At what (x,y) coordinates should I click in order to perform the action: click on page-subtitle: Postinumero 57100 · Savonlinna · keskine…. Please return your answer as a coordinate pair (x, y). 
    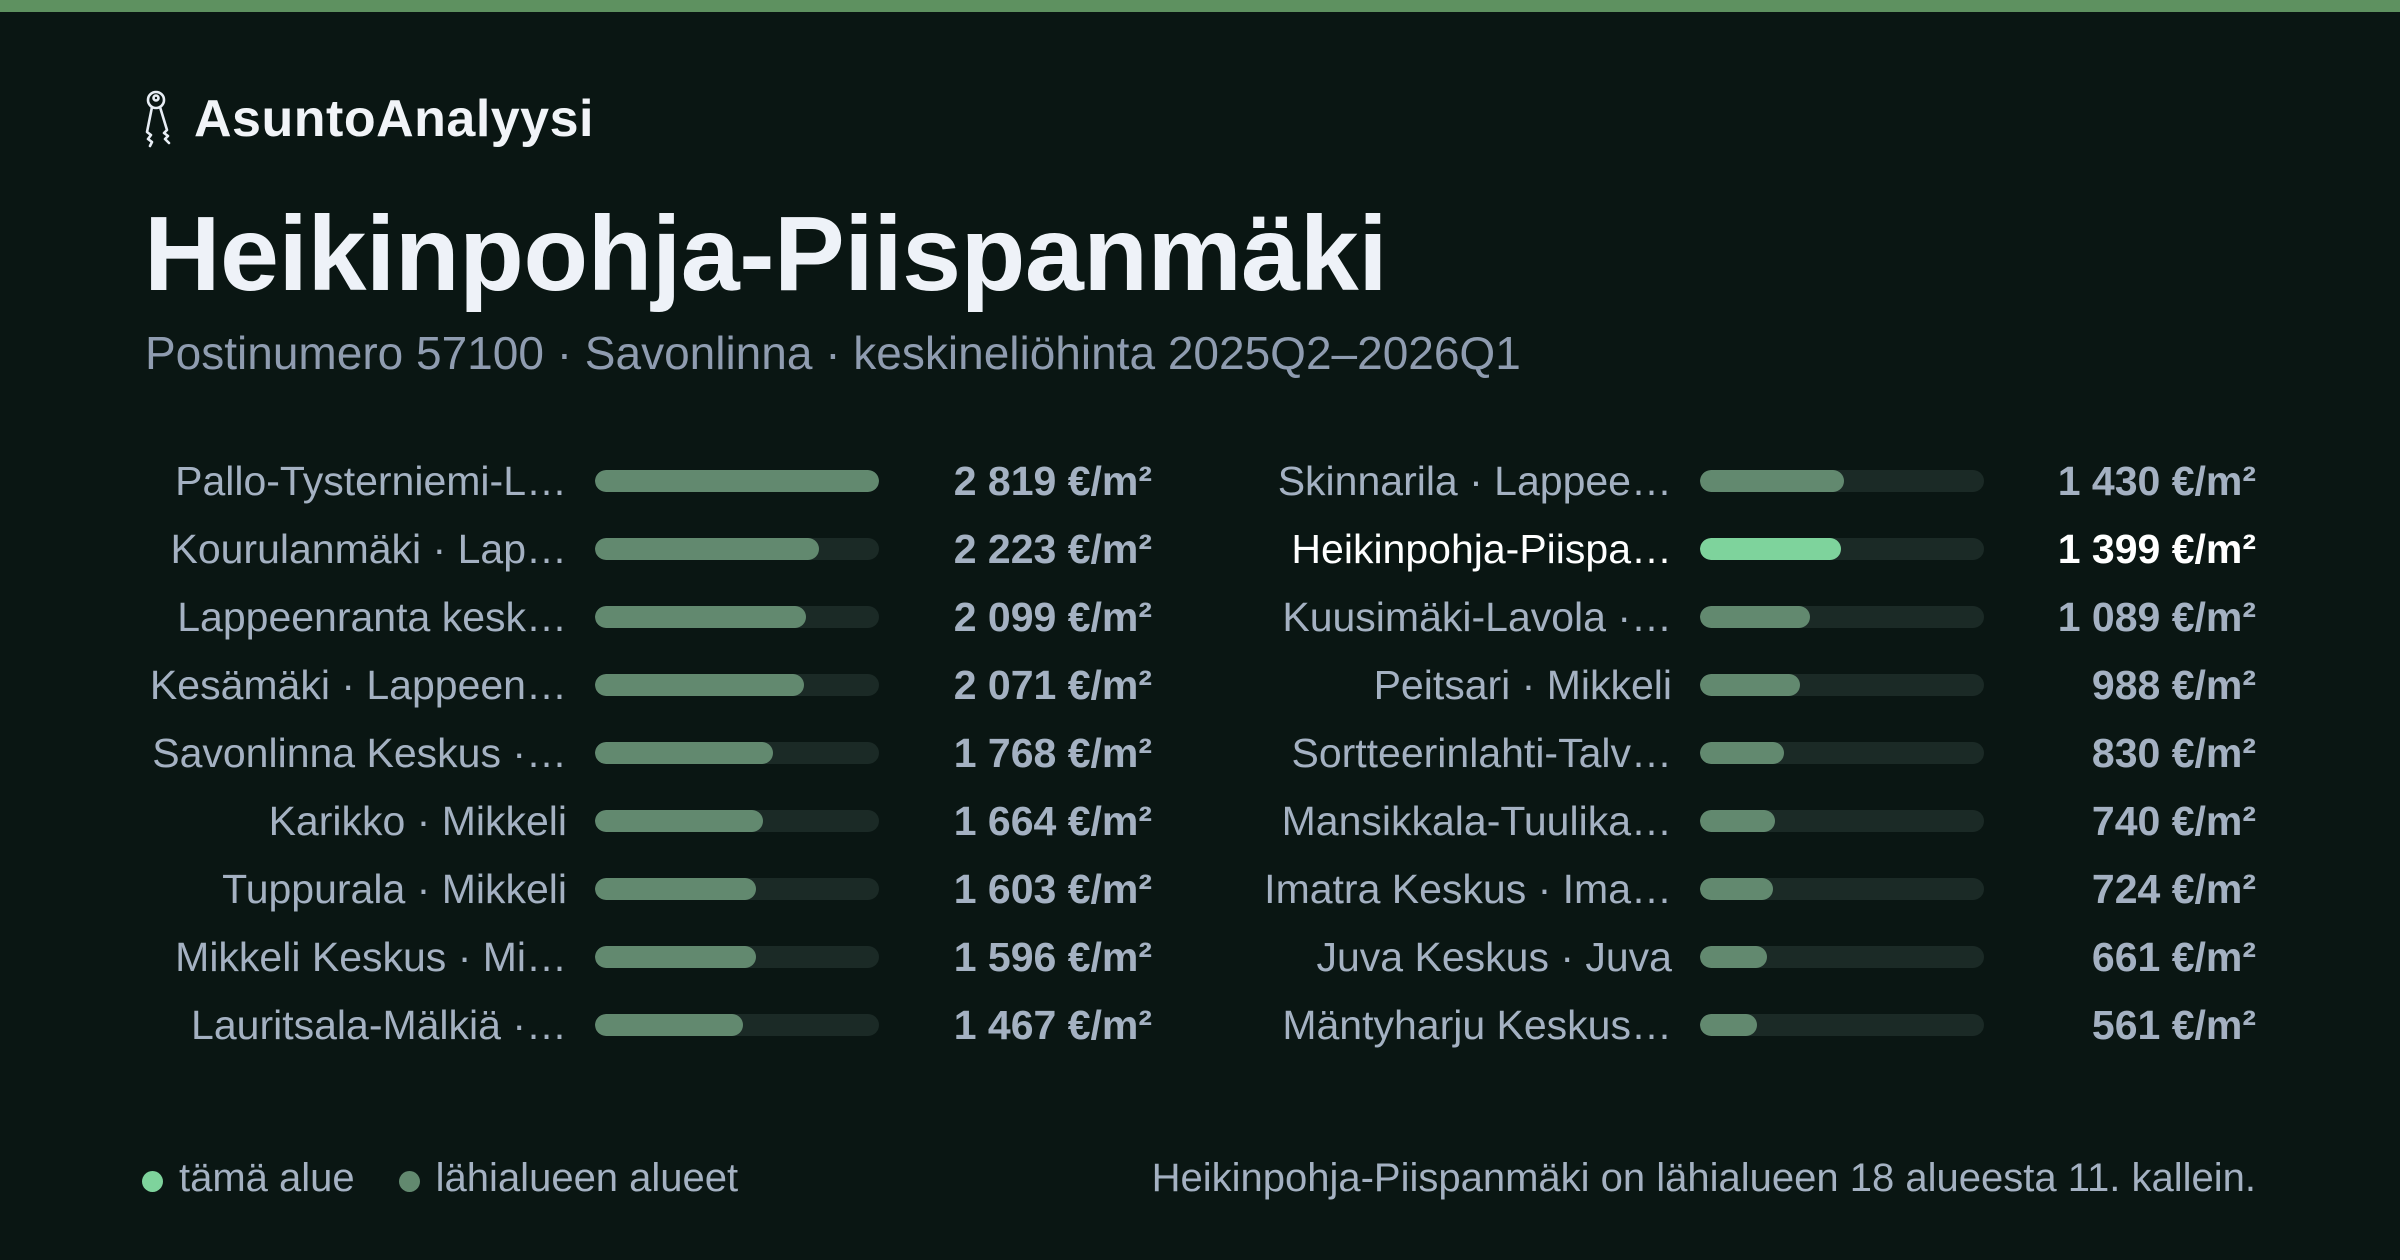
    Looking at the image, I should click on (833, 353).